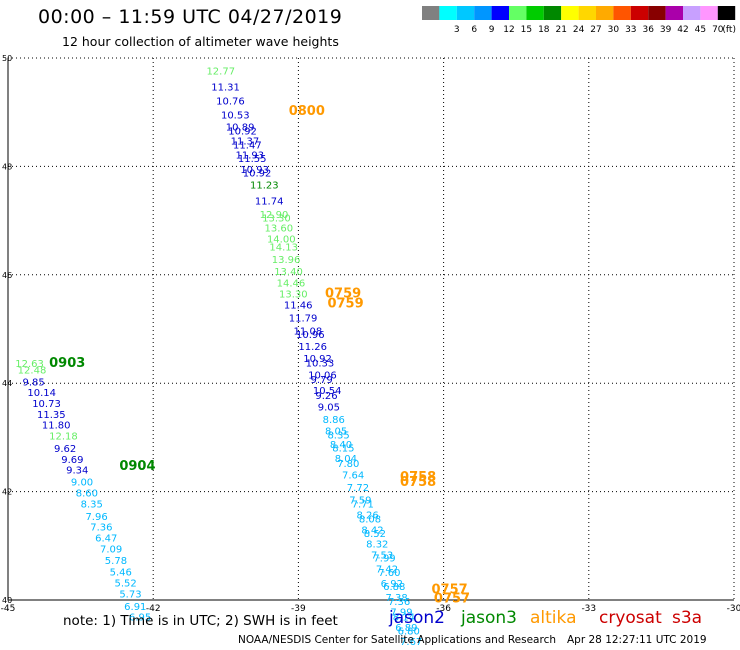 This screenshot has height=650, width=740. Describe the element at coordinates (308, 331) in the screenshot. I see `wave-height-label: 11.08` at that location.